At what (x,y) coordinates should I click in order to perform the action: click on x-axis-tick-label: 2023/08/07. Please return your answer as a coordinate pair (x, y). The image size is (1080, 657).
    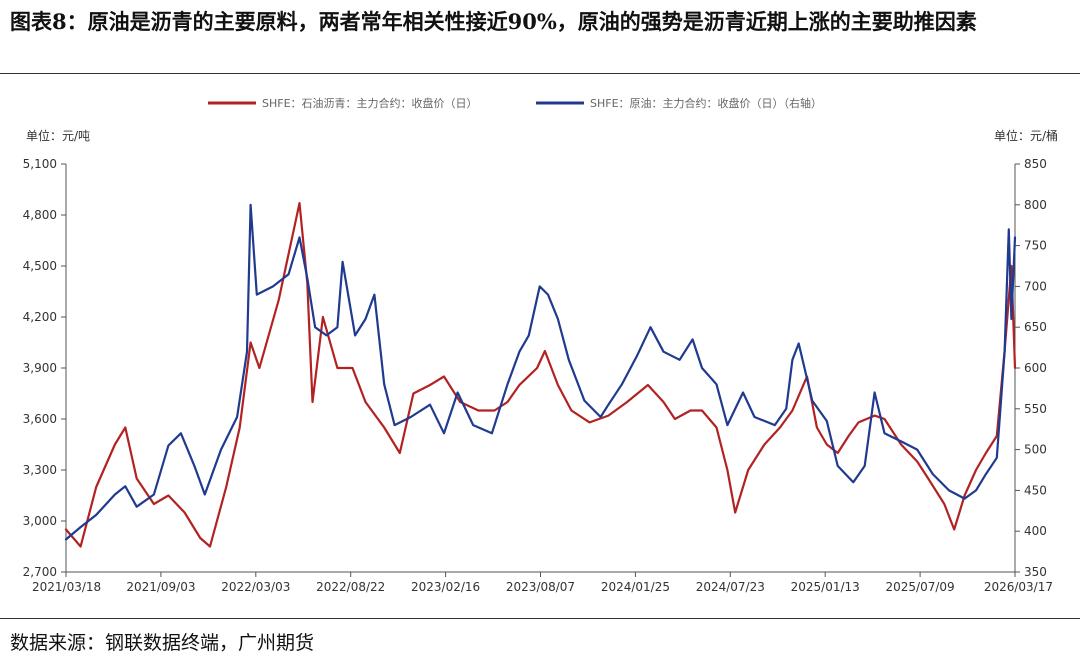
    Looking at the image, I should click on (540, 587).